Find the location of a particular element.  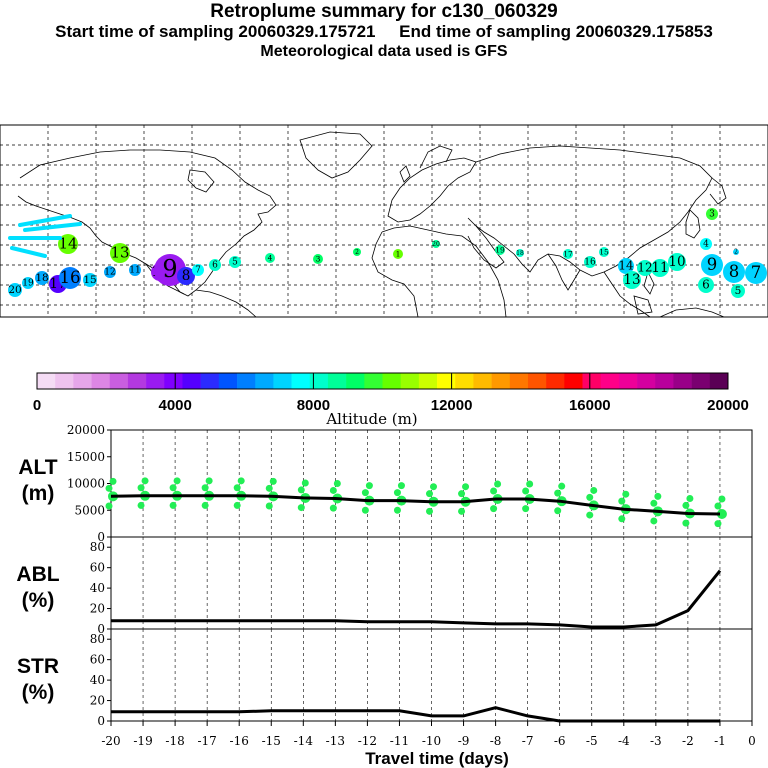

plume-marker-label: 20 is located at coordinates (436, 244).